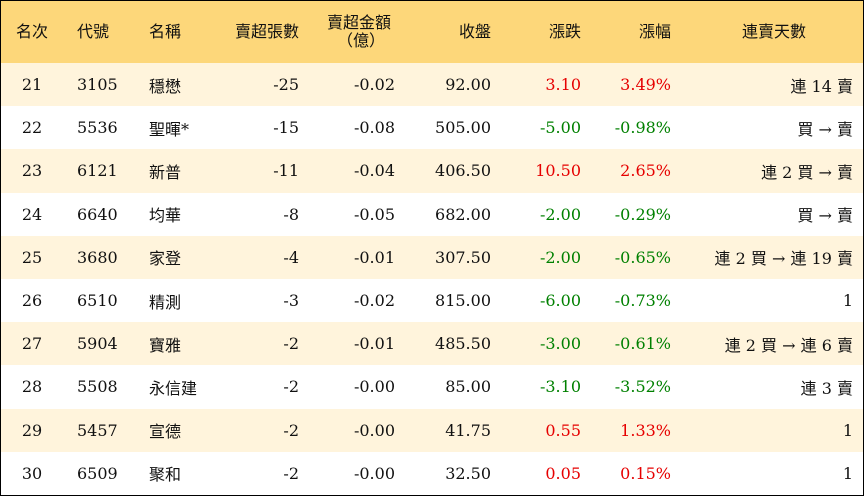  What do you see at coordinates (788, 345) in the screenshot?
I see `cell-streak: 連 2 買 → 連 6 賣` at bounding box center [788, 345].